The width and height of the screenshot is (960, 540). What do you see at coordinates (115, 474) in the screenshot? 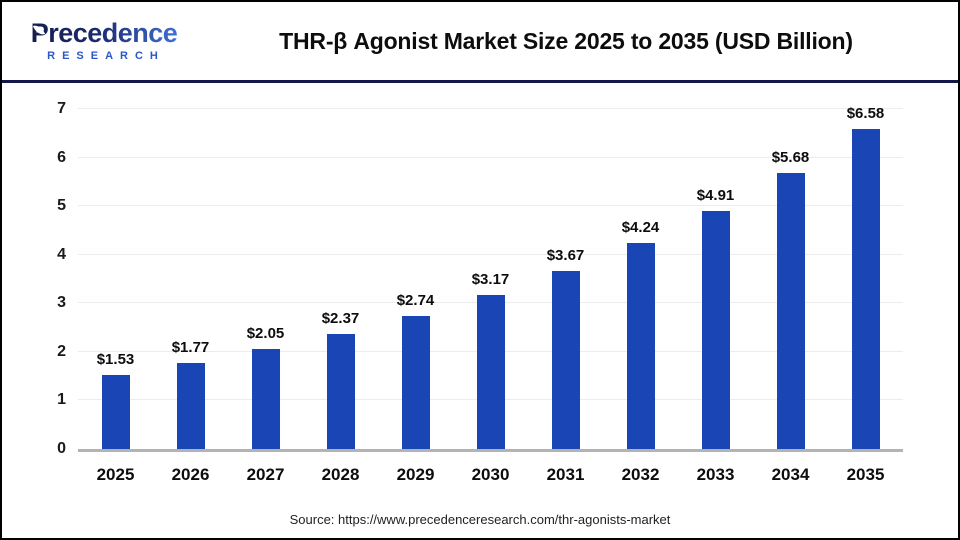
I see `x-axis-label-2025: 2025` at bounding box center [115, 474].